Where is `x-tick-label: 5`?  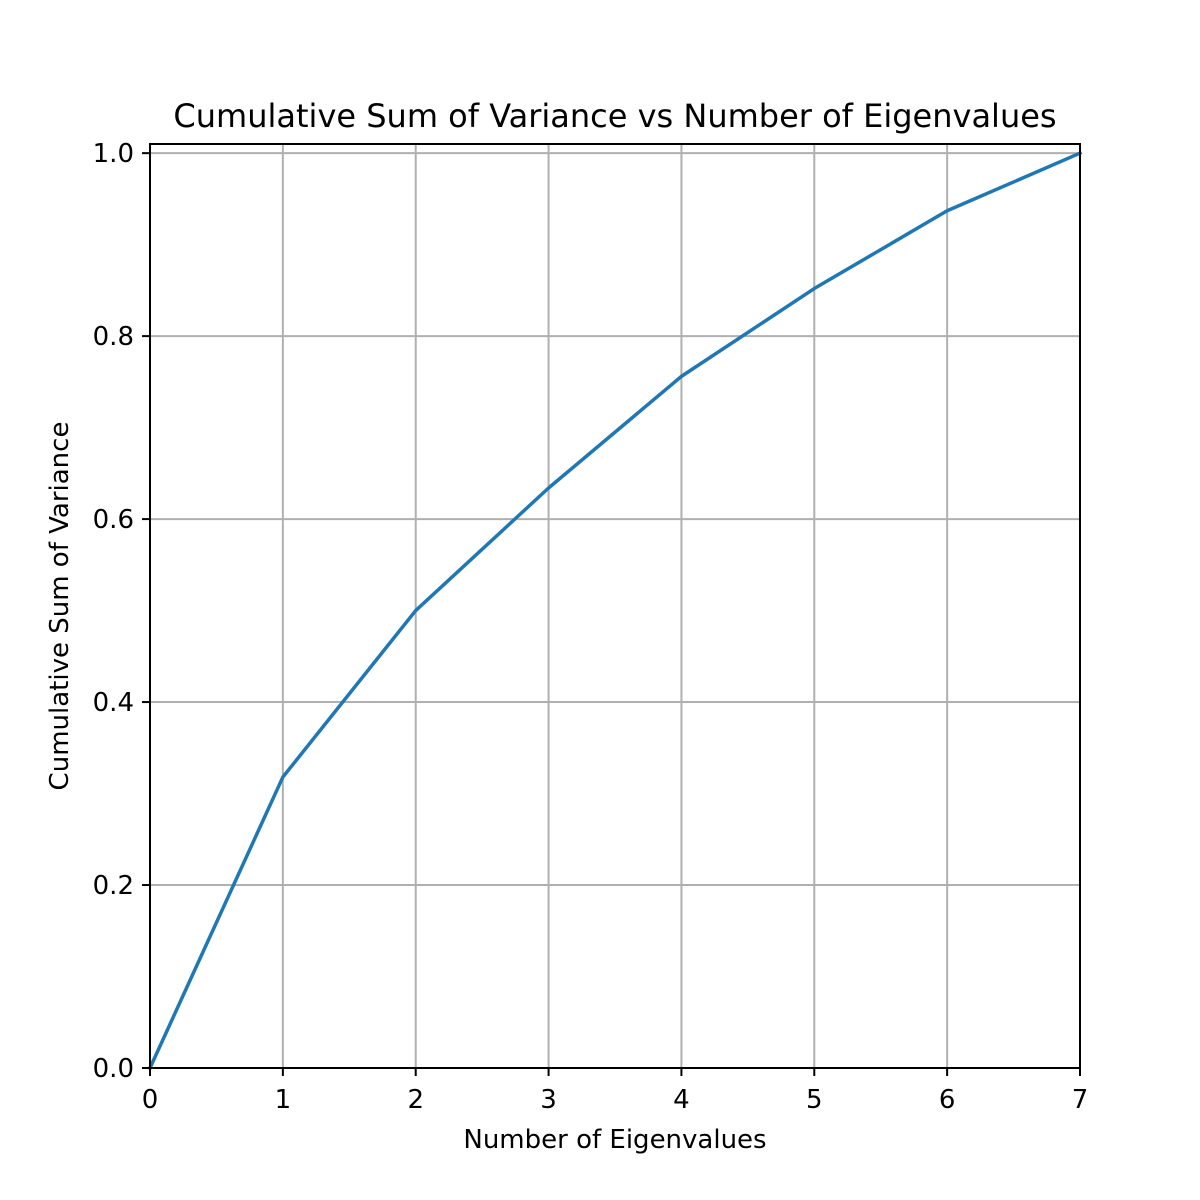 x-tick-label: 5 is located at coordinates (814, 1100).